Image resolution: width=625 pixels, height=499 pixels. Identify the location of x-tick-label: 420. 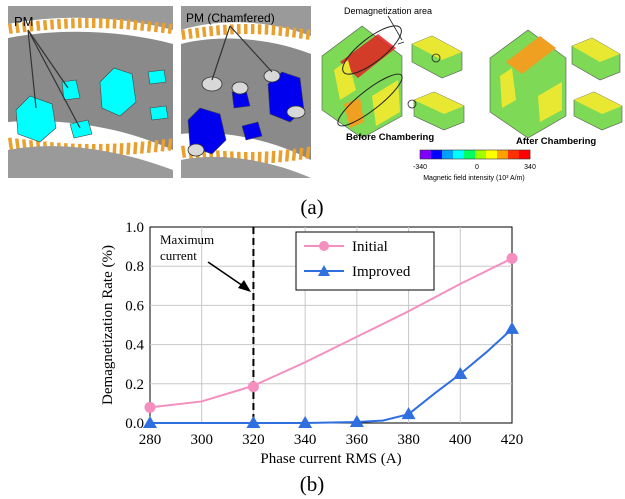
(512, 440).